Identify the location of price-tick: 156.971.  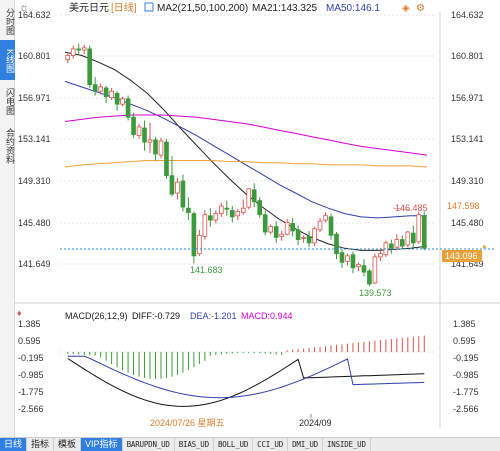
(34, 98).